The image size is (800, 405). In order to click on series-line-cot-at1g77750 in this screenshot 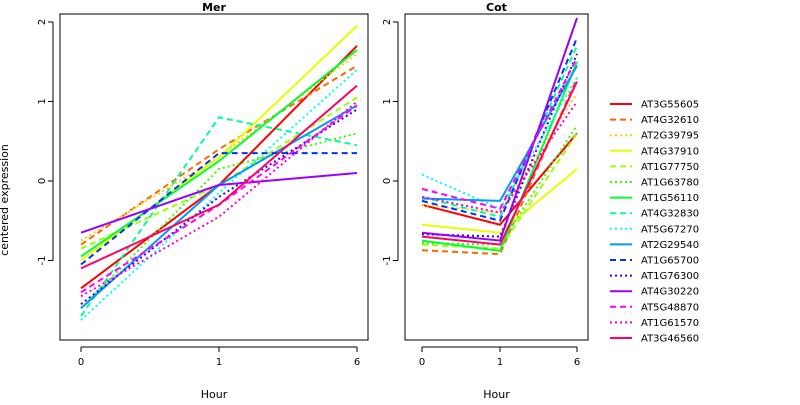, I will do `click(499, 191)`.